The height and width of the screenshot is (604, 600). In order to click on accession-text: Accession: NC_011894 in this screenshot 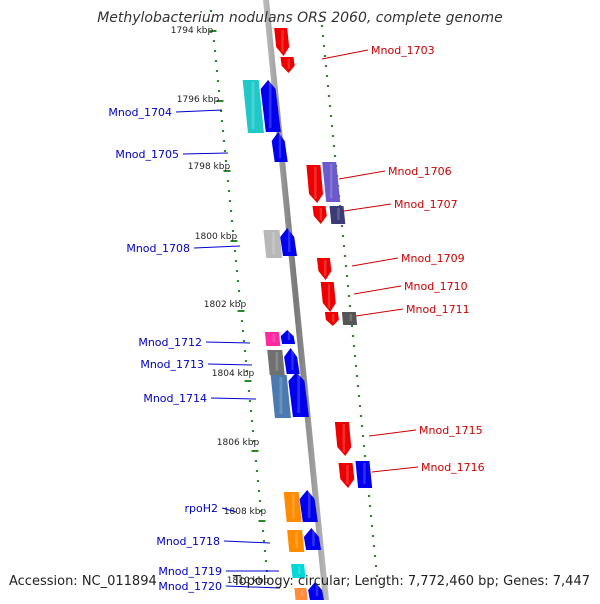, I will do `click(83, 581)`.